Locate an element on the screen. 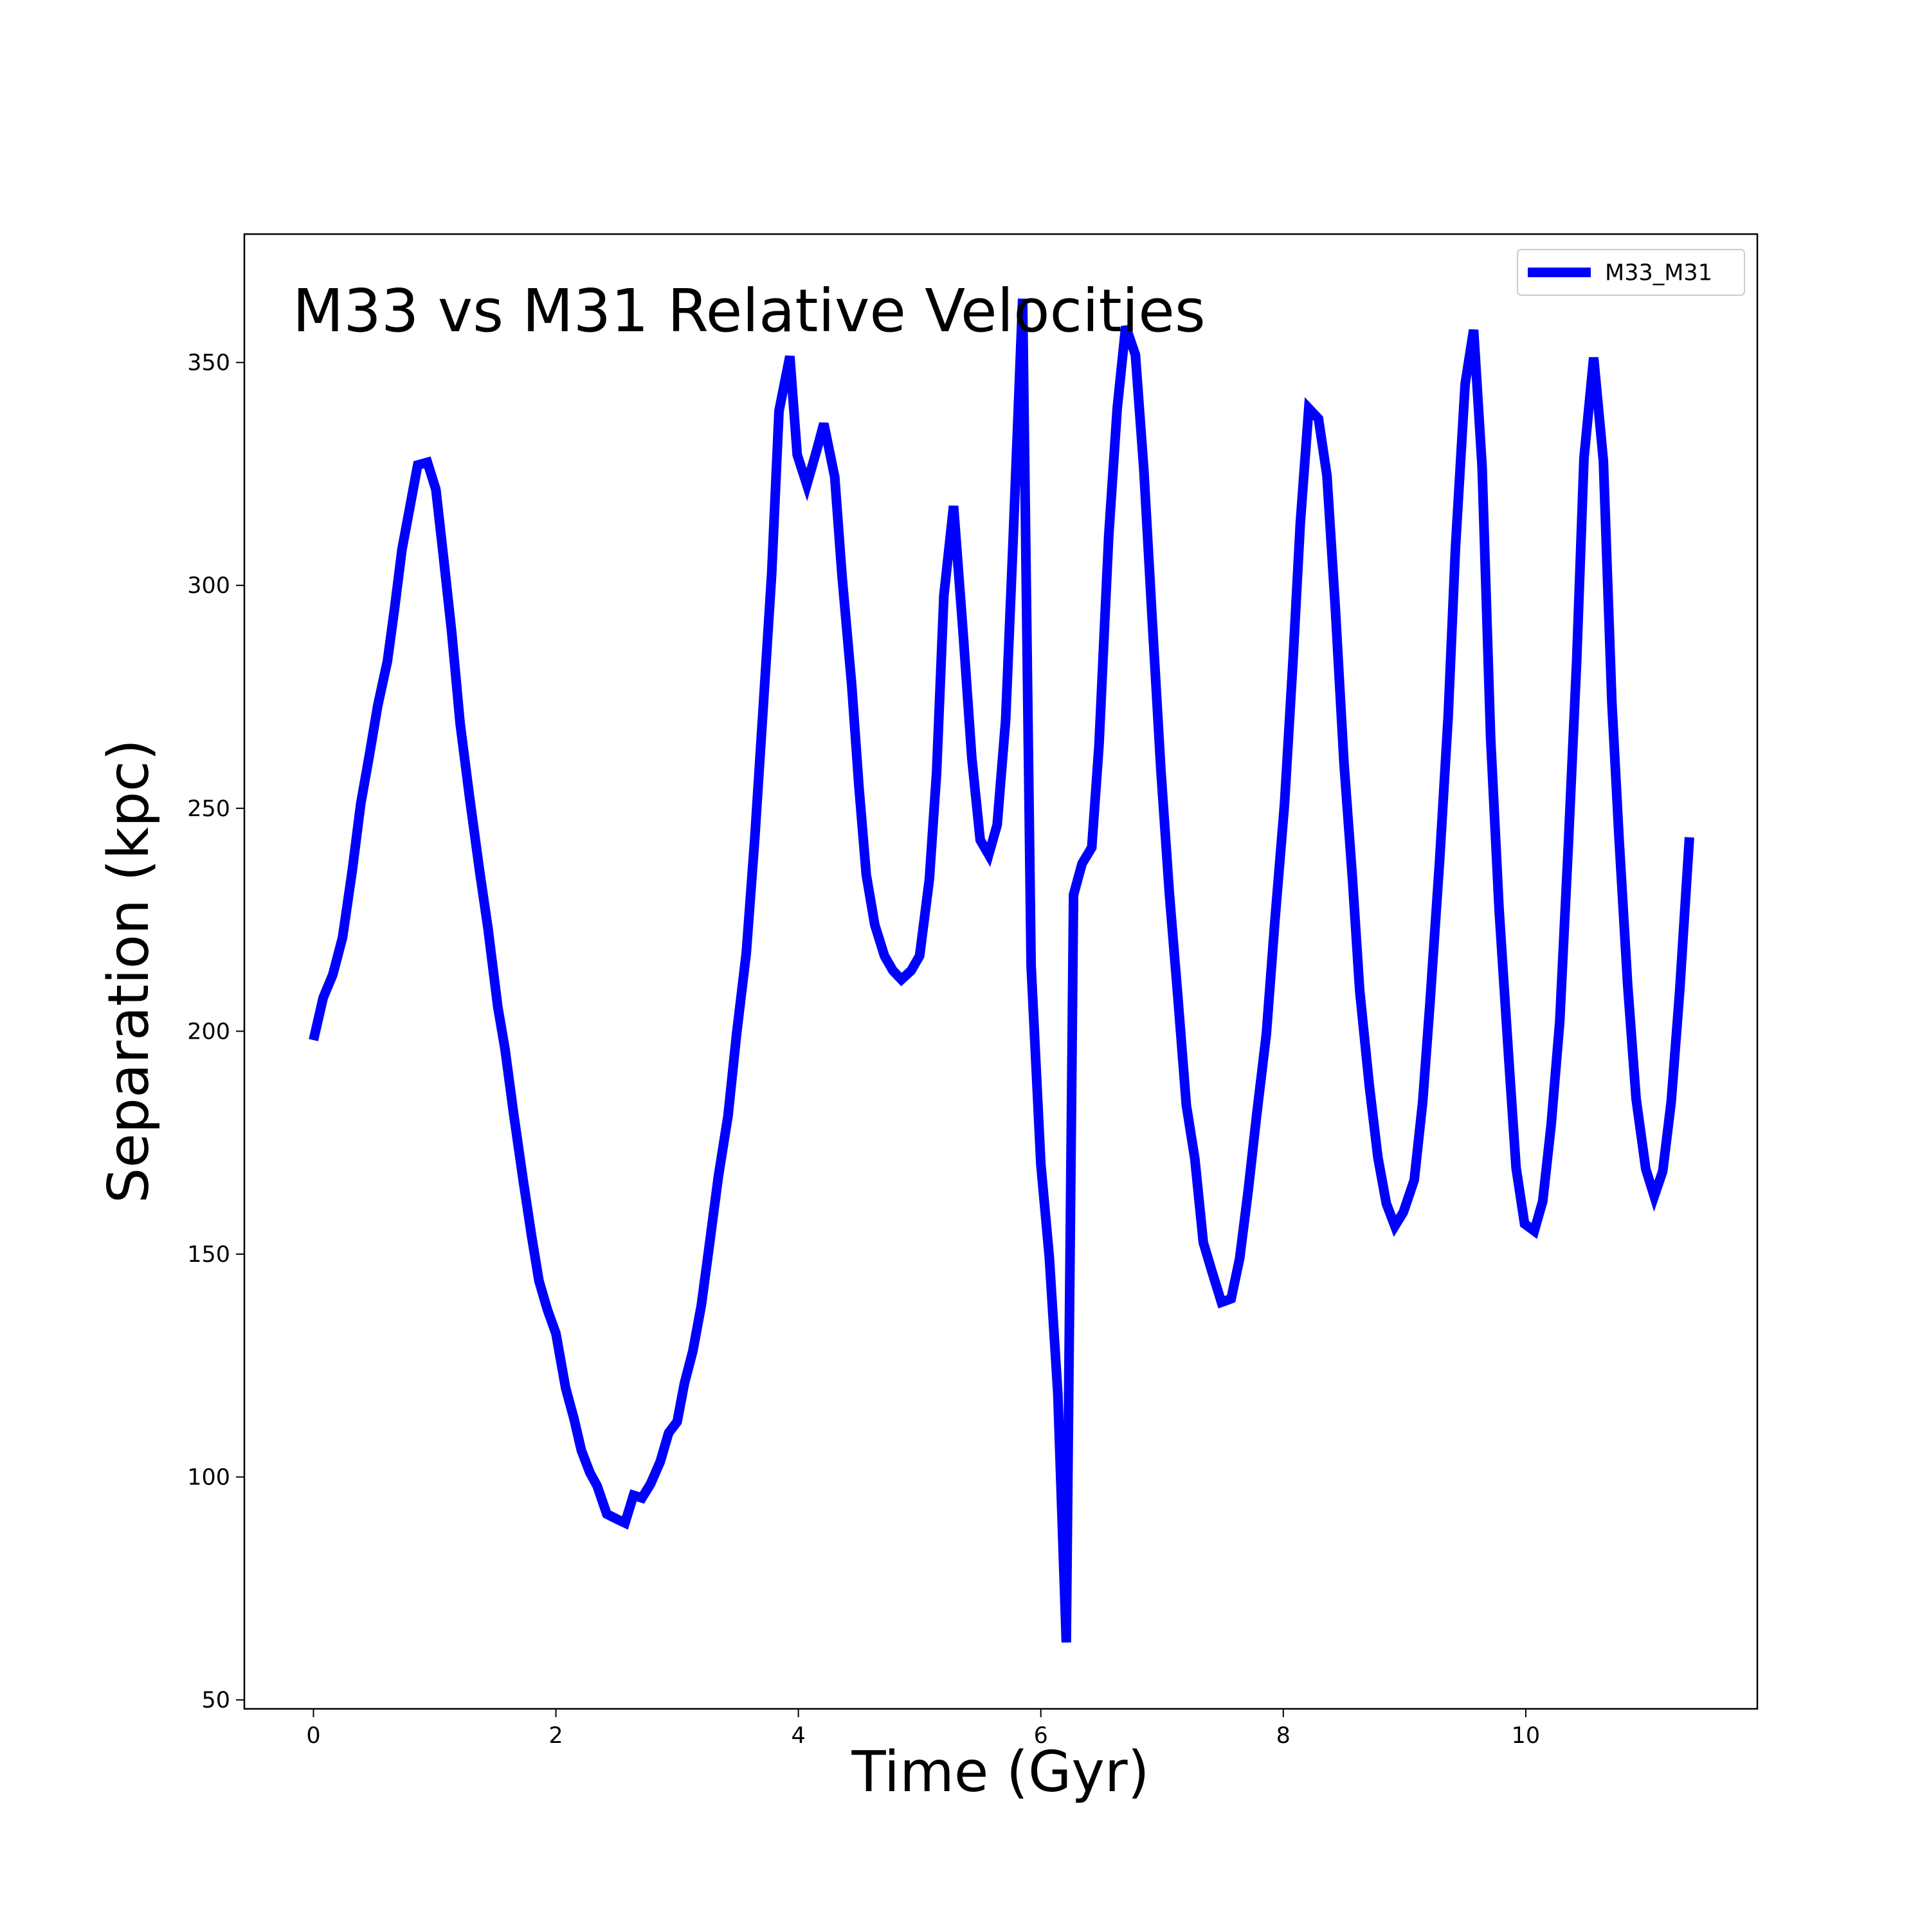 The width and height of the screenshot is (1929, 1932). legend-label: M33_M31 is located at coordinates (1658, 273).